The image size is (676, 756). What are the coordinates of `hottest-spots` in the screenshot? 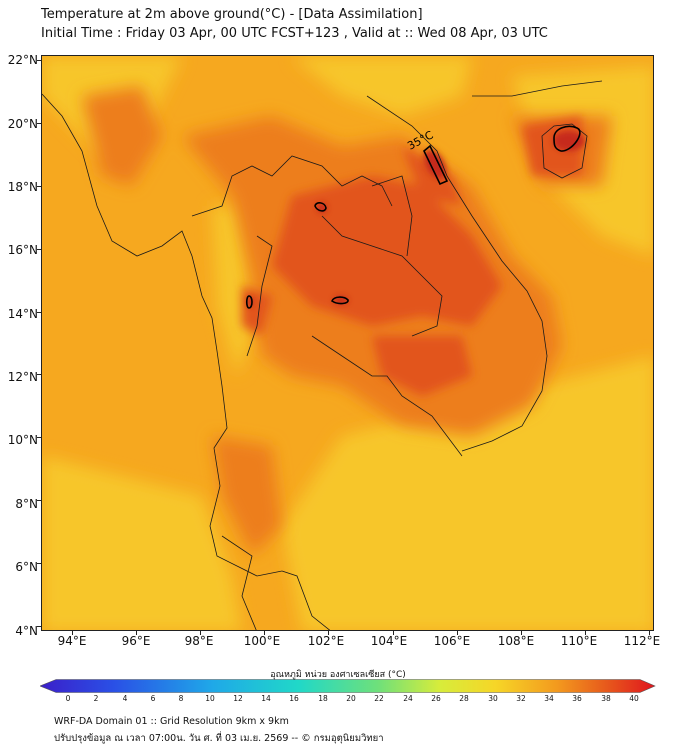 It's located at (416, 219).